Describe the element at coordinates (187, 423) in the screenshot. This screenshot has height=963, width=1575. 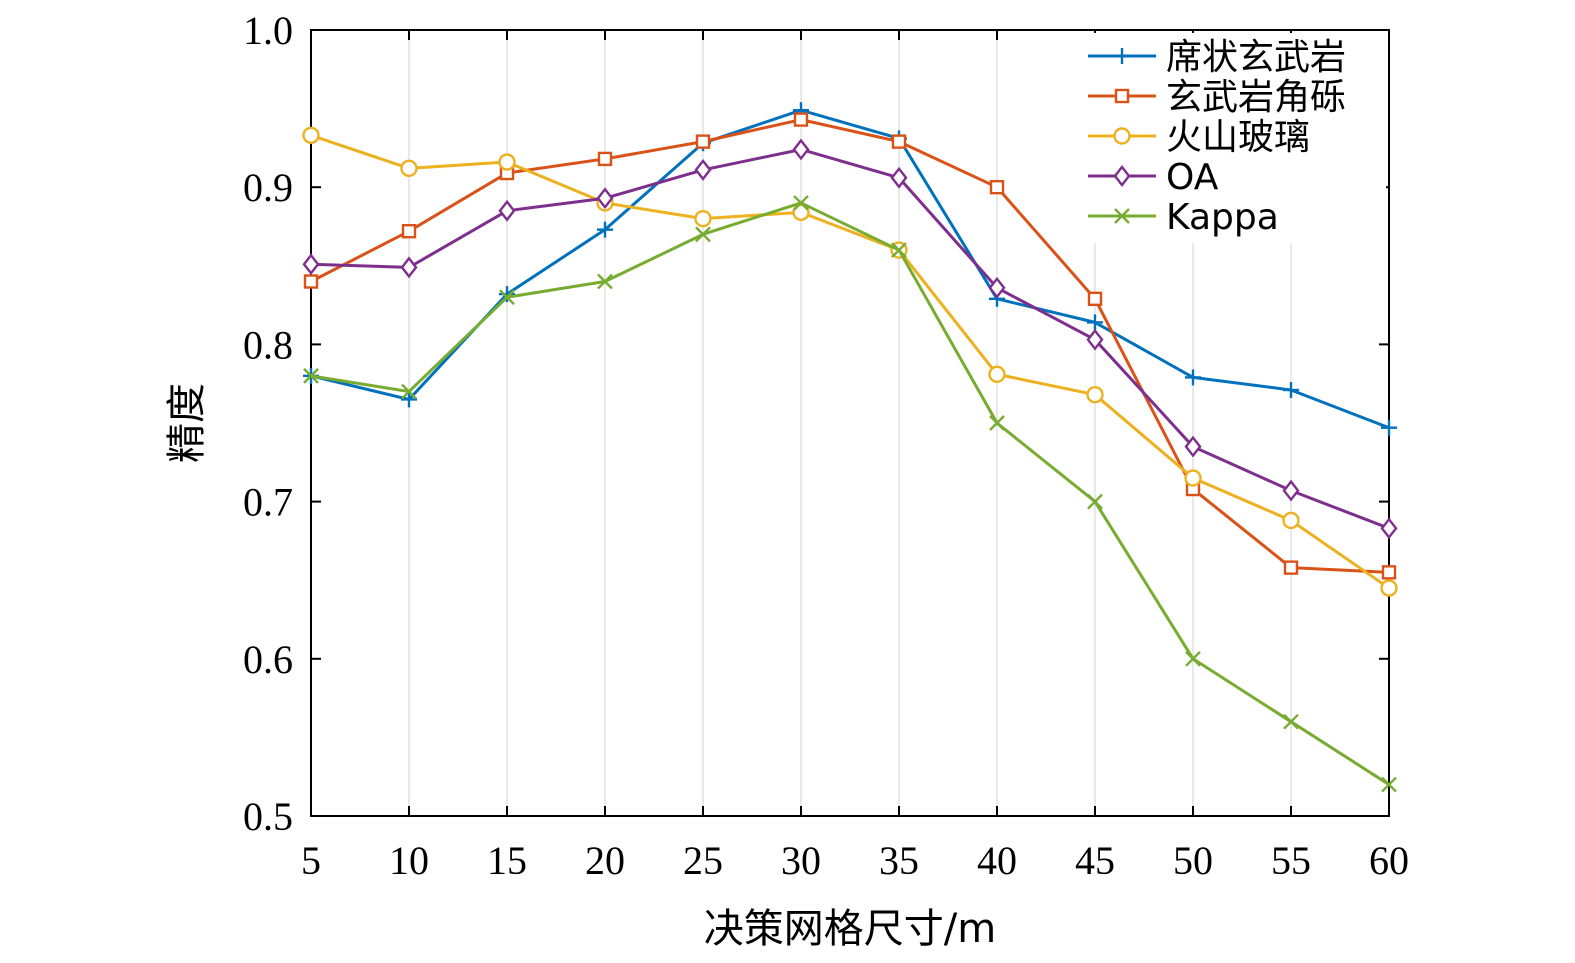
I see `y-axis-label: 精度` at that location.